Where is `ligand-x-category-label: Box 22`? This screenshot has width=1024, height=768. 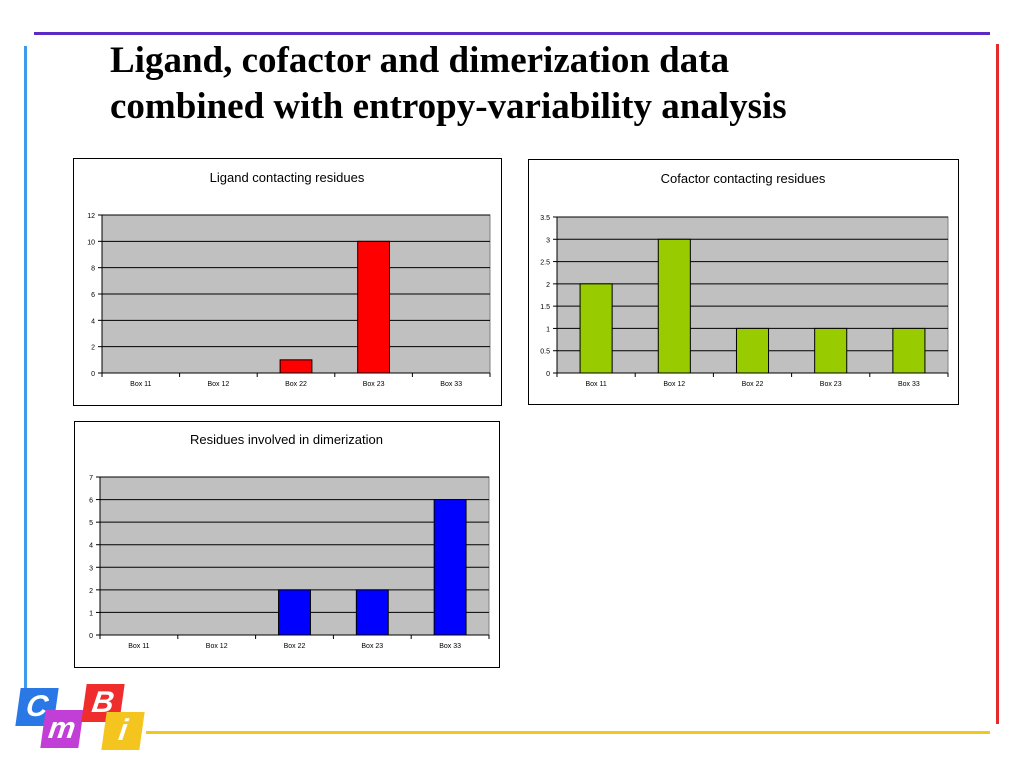 ligand-x-category-label: Box 22 is located at coordinates (296, 384).